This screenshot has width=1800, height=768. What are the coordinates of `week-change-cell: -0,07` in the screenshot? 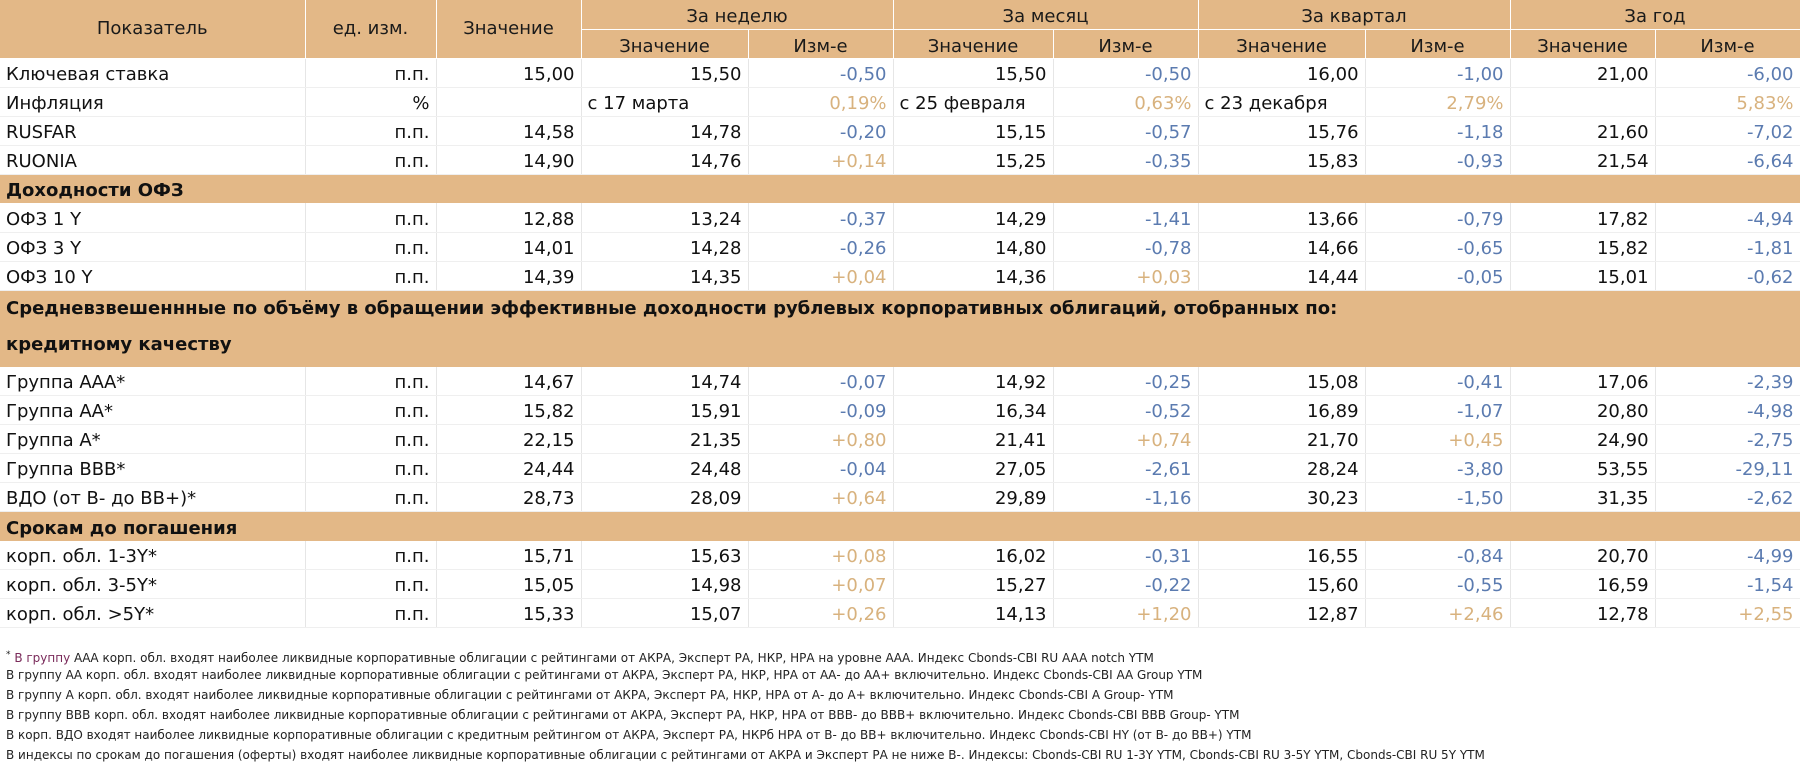 It's located at (821, 381).